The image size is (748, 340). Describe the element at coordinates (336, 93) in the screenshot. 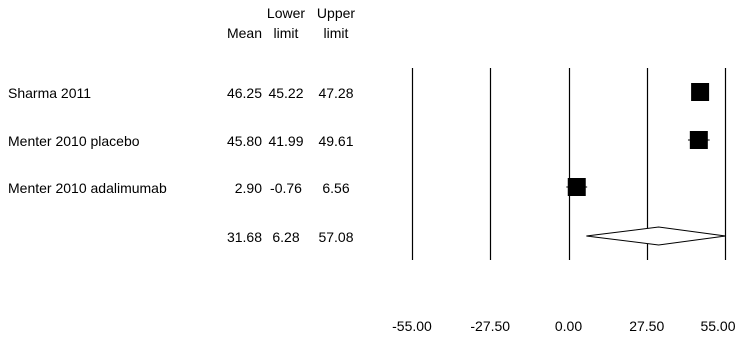

I see `study-upper: 47.28` at that location.